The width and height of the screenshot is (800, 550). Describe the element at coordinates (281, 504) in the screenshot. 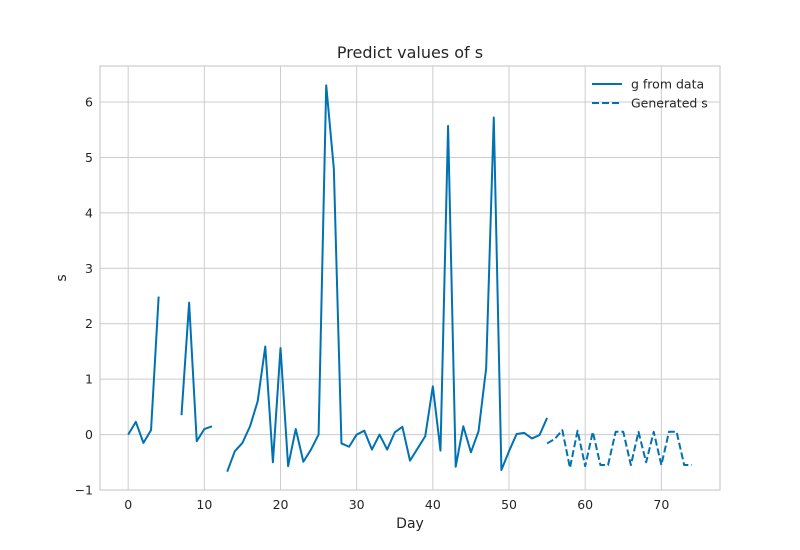

I see `x-tick-label: 20` at that location.